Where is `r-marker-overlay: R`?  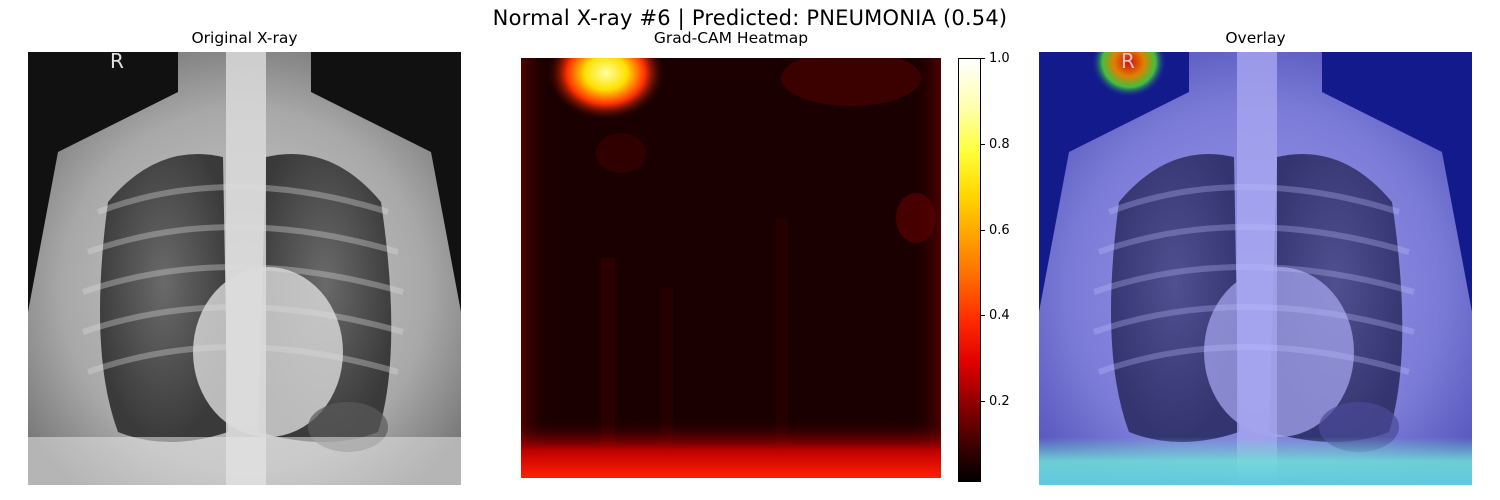
r-marker-overlay: R is located at coordinates (1128, 62).